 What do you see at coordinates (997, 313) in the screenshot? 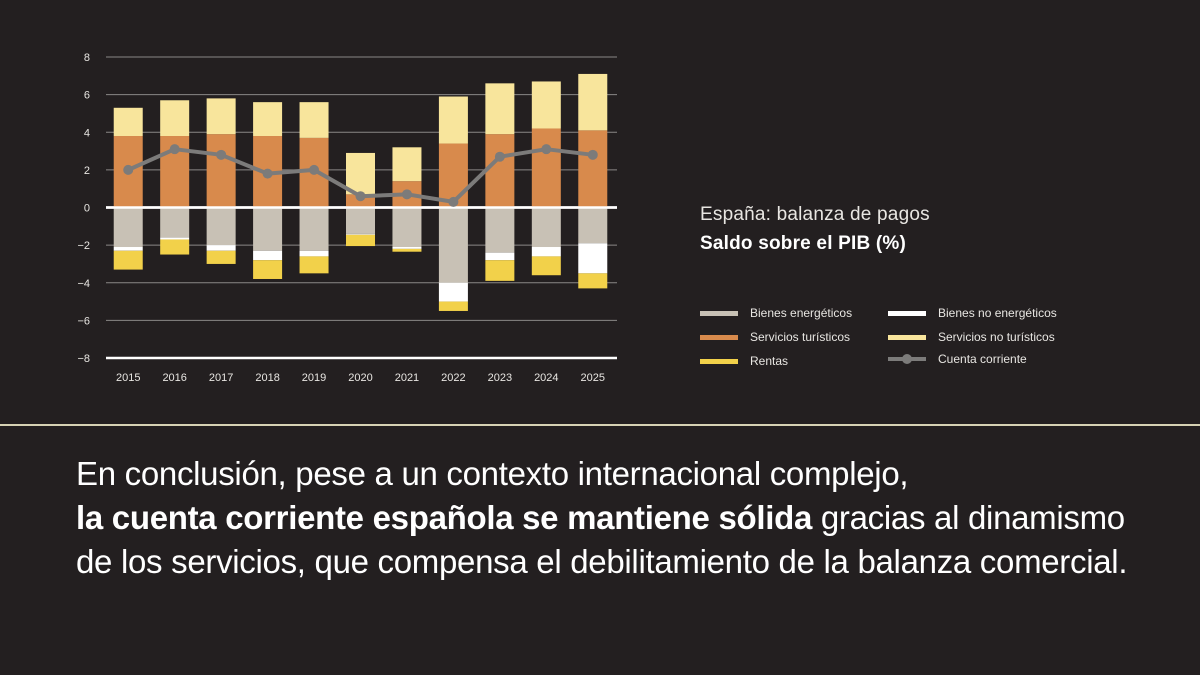
I see `legend-label: Bienes no energéticos` at bounding box center [997, 313].